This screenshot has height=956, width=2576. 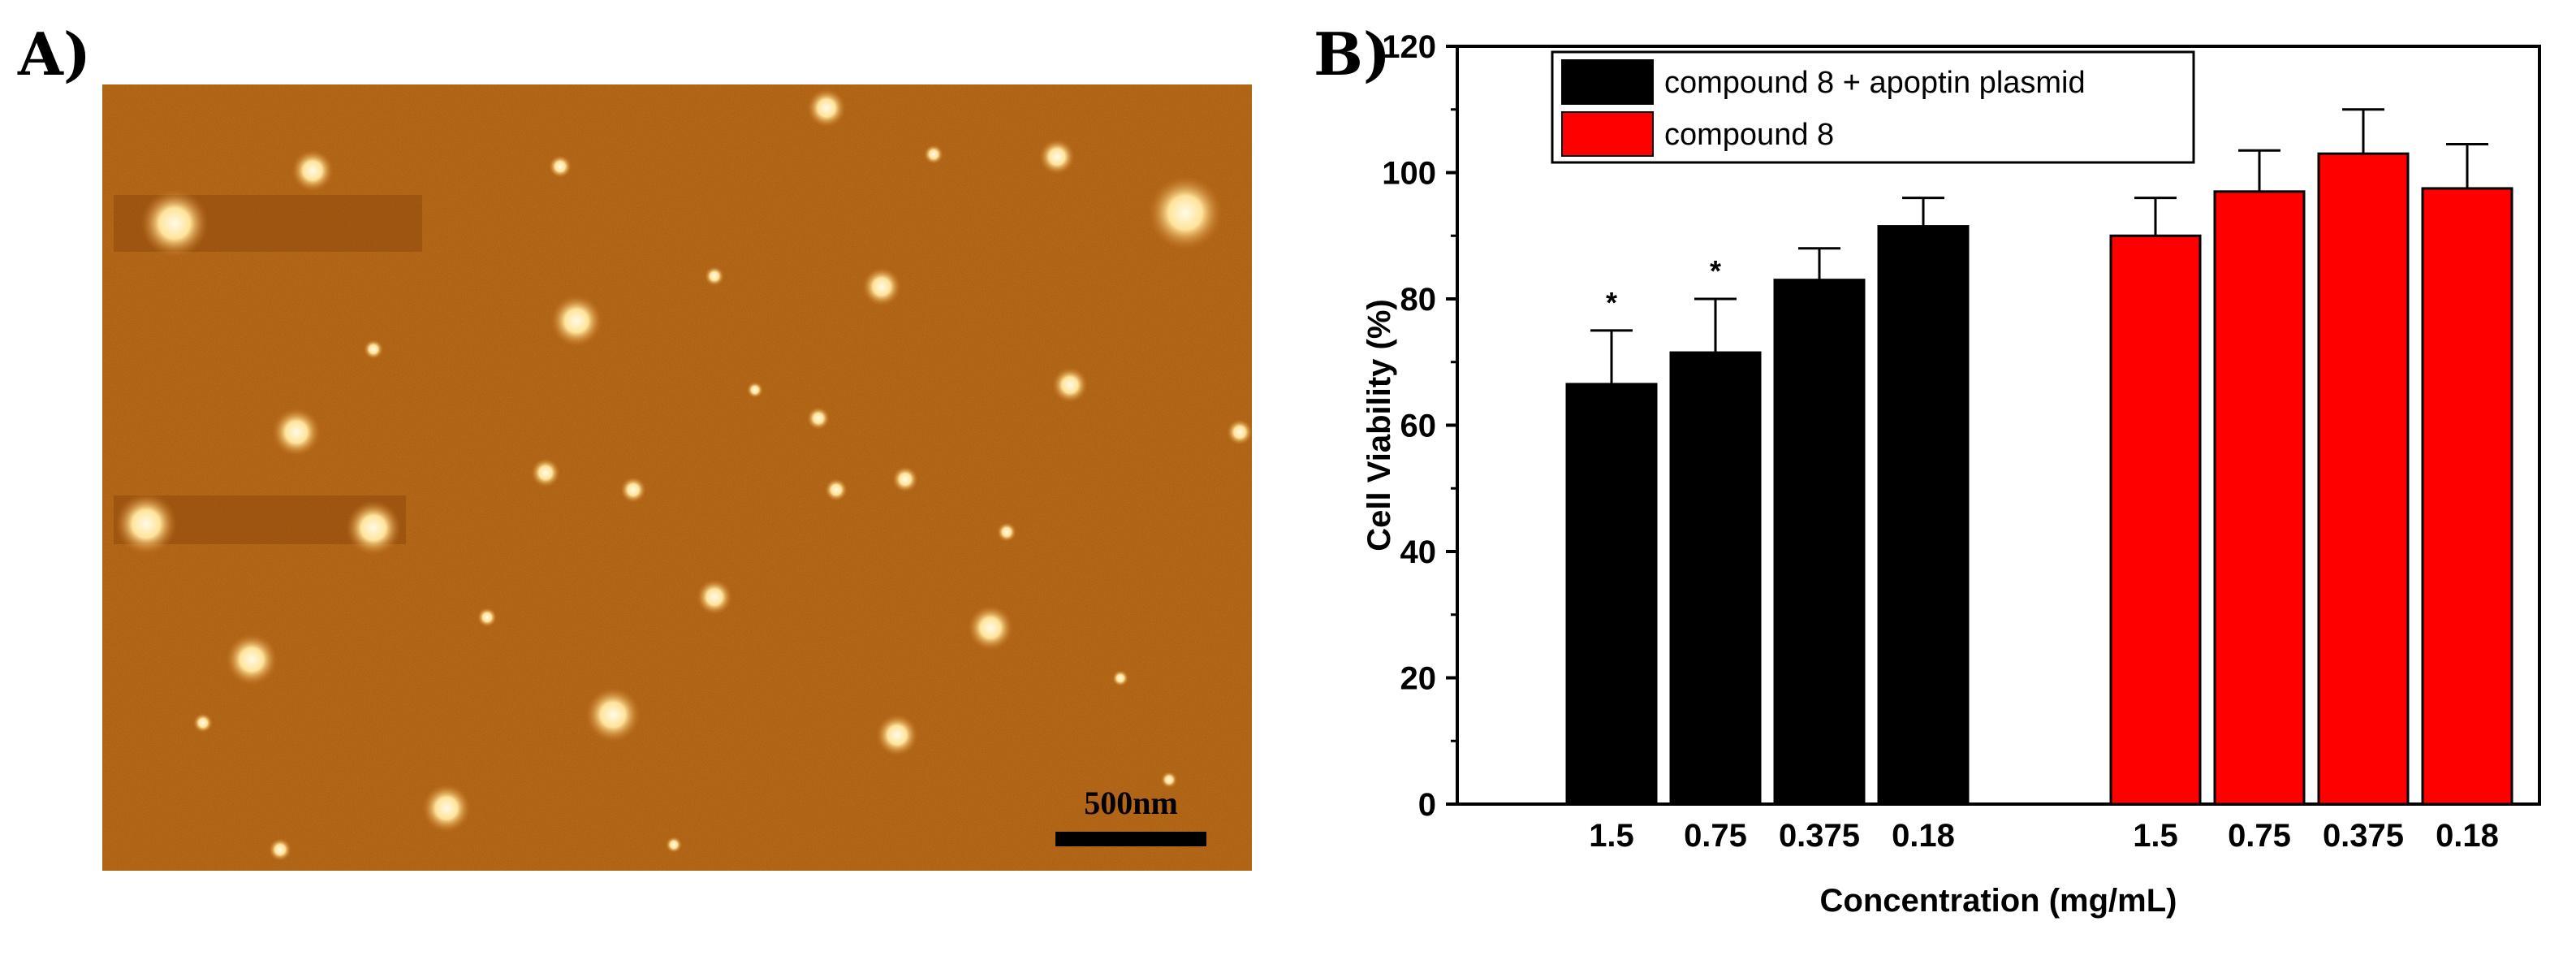 I want to click on scale-bar-label: 500nm, so click(x=1131, y=803).